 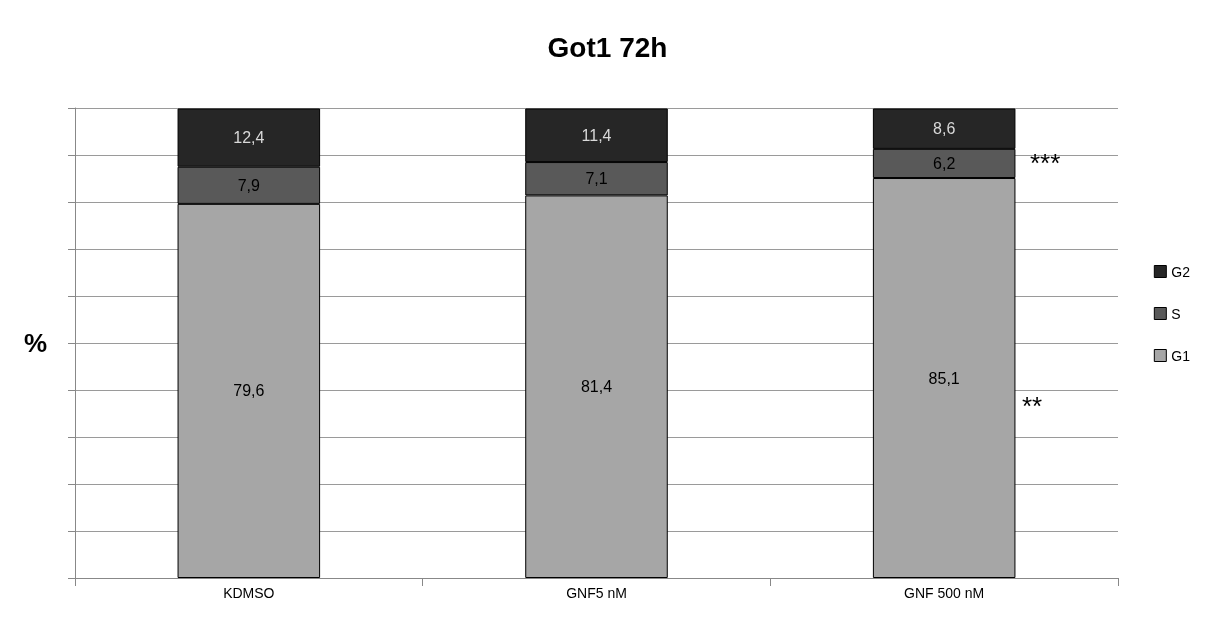 I want to click on legend-label: G2, so click(x=1181, y=271).